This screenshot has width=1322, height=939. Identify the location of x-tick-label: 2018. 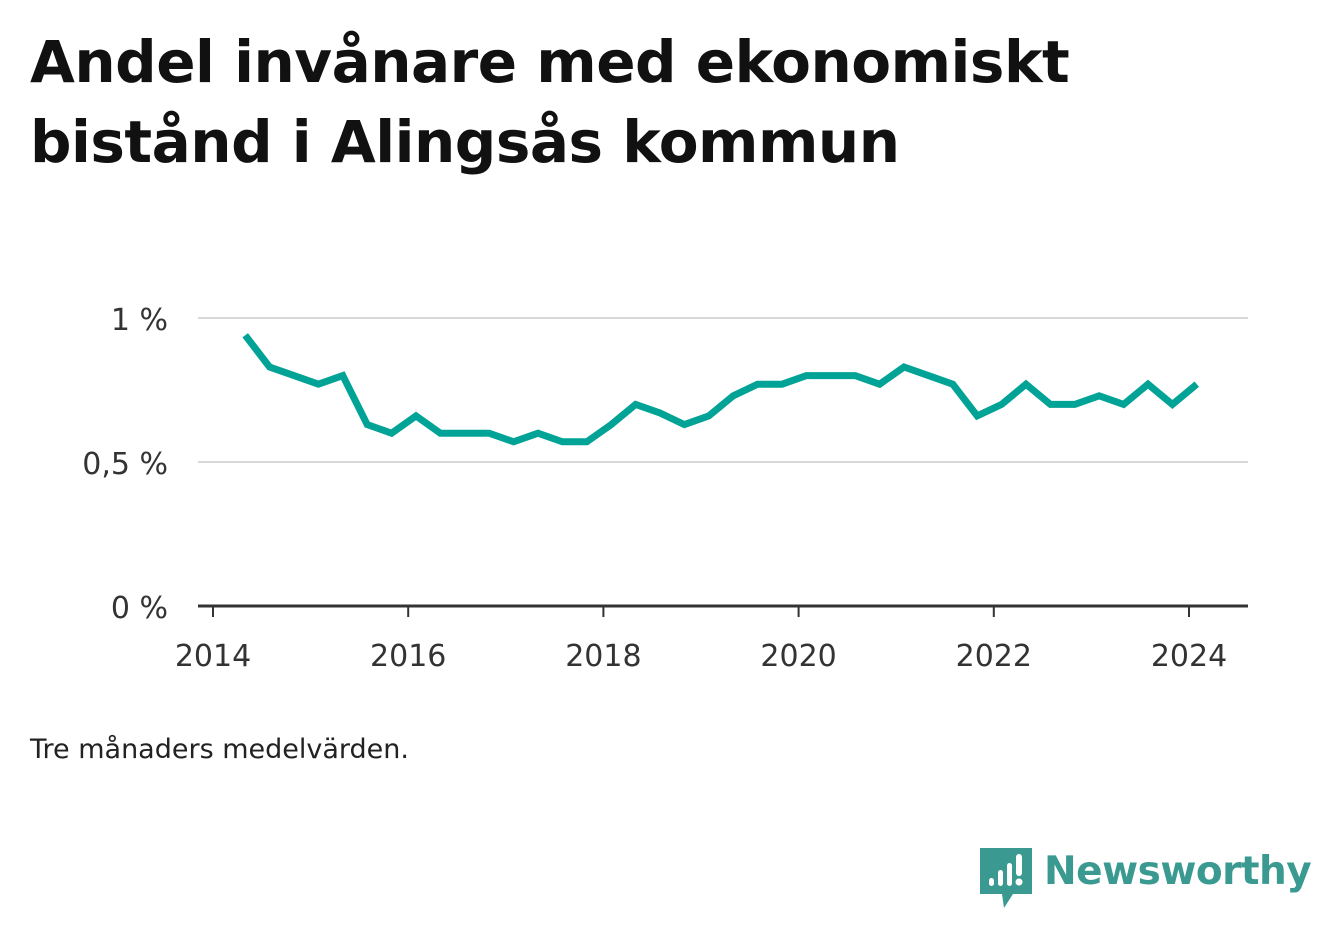
(603, 656).